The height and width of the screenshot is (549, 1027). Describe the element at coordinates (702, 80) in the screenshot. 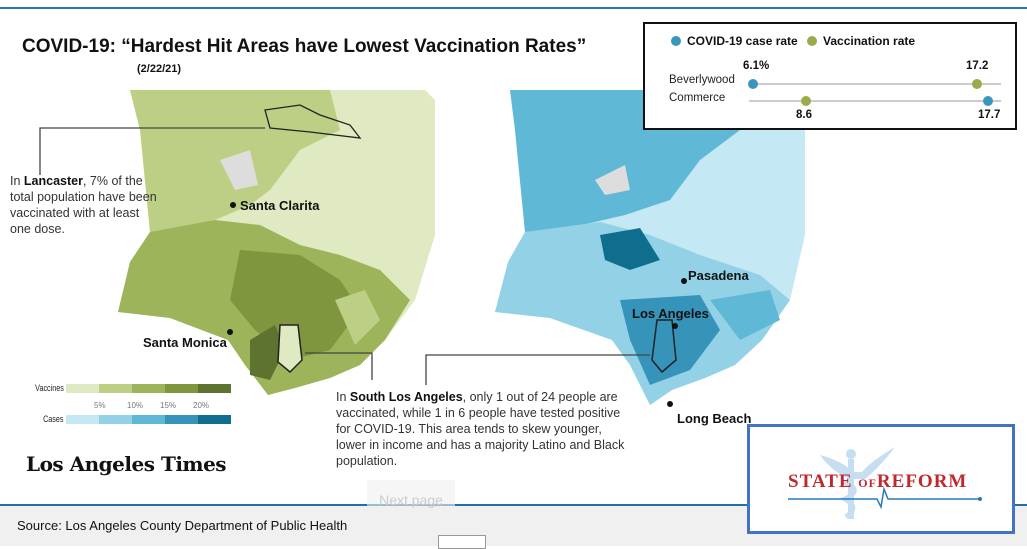

I see `row-label-beverlywood: Beverlywood` at that location.